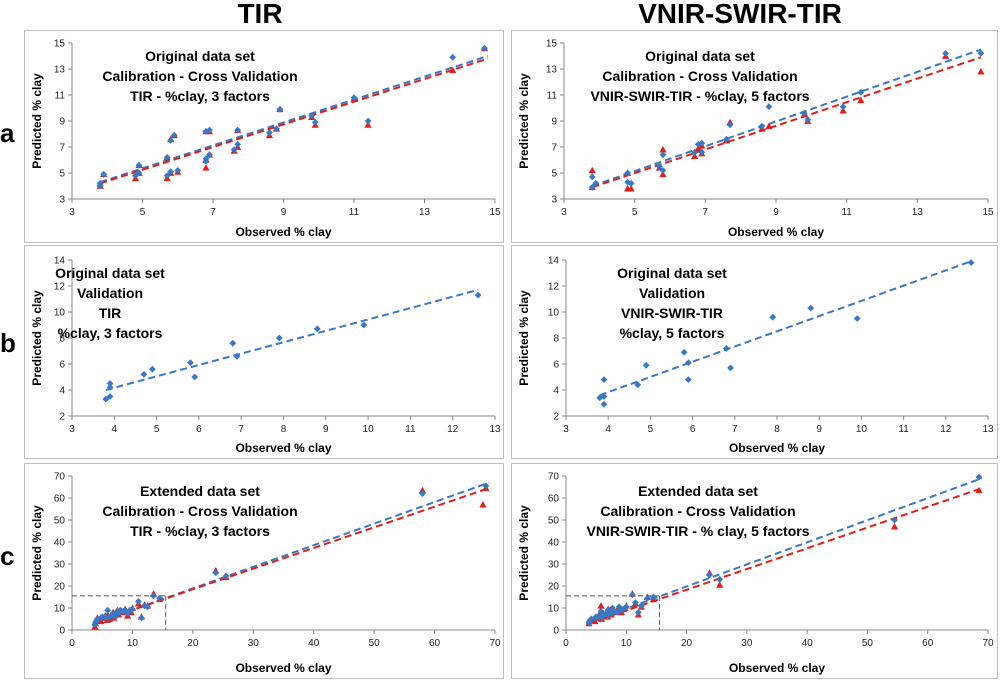 Image resolution: width=1000 pixels, height=683 pixels. What do you see at coordinates (946, 429) in the screenshot?
I see `x-tick-label: 12` at bounding box center [946, 429].